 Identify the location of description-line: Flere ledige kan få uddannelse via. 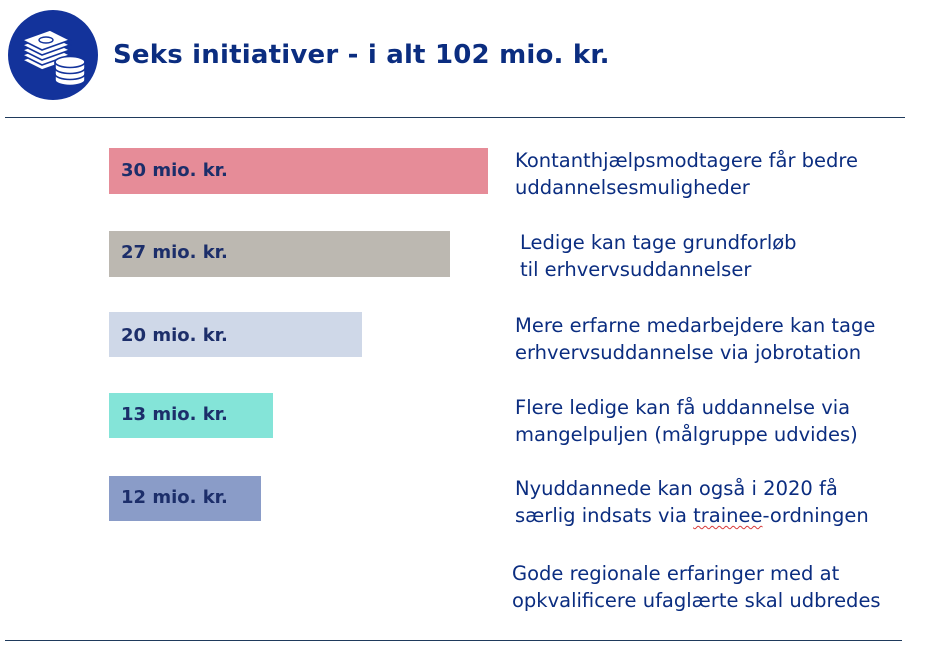
(683, 407).